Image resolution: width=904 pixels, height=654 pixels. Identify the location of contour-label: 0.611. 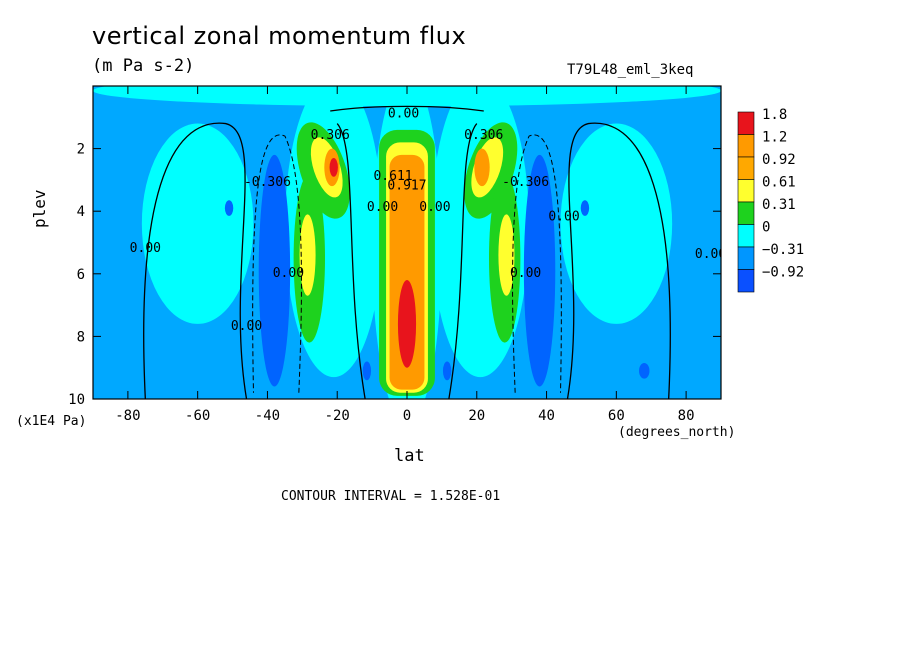
(392, 176).